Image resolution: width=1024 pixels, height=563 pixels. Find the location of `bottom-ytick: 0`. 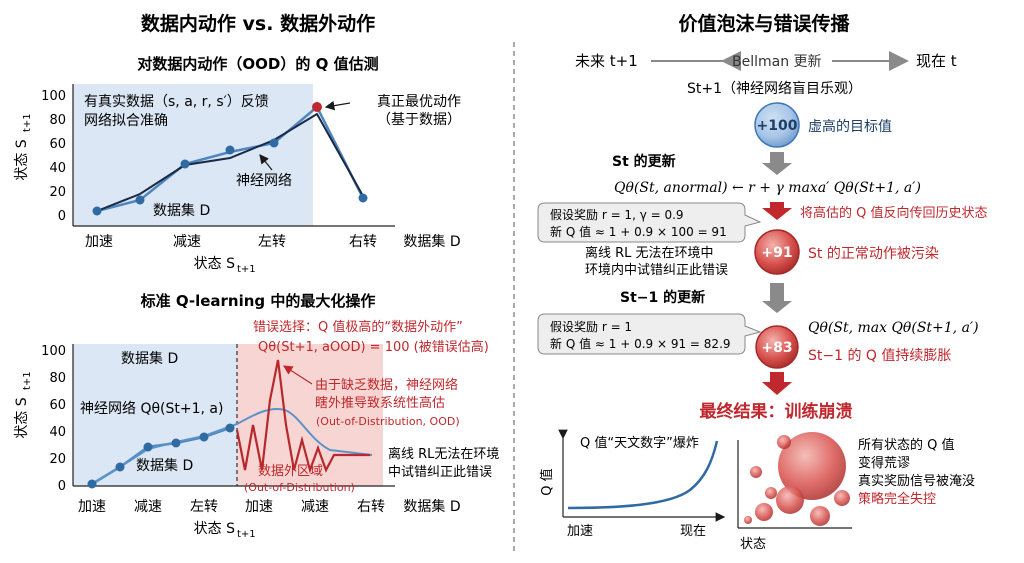

bottom-ytick: 0 is located at coordinates (62, 486).